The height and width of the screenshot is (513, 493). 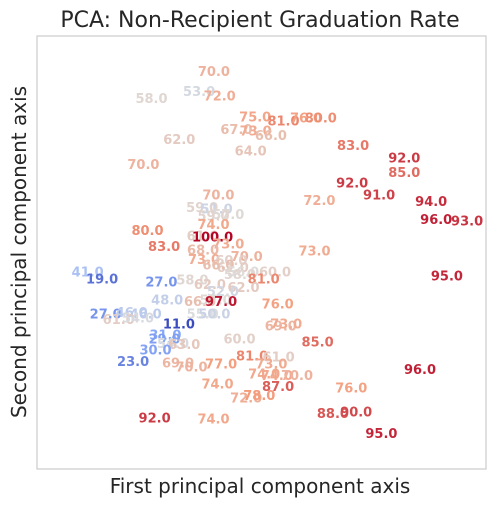 I want to click on point-label: 77.0, so click(x=221, y=365).